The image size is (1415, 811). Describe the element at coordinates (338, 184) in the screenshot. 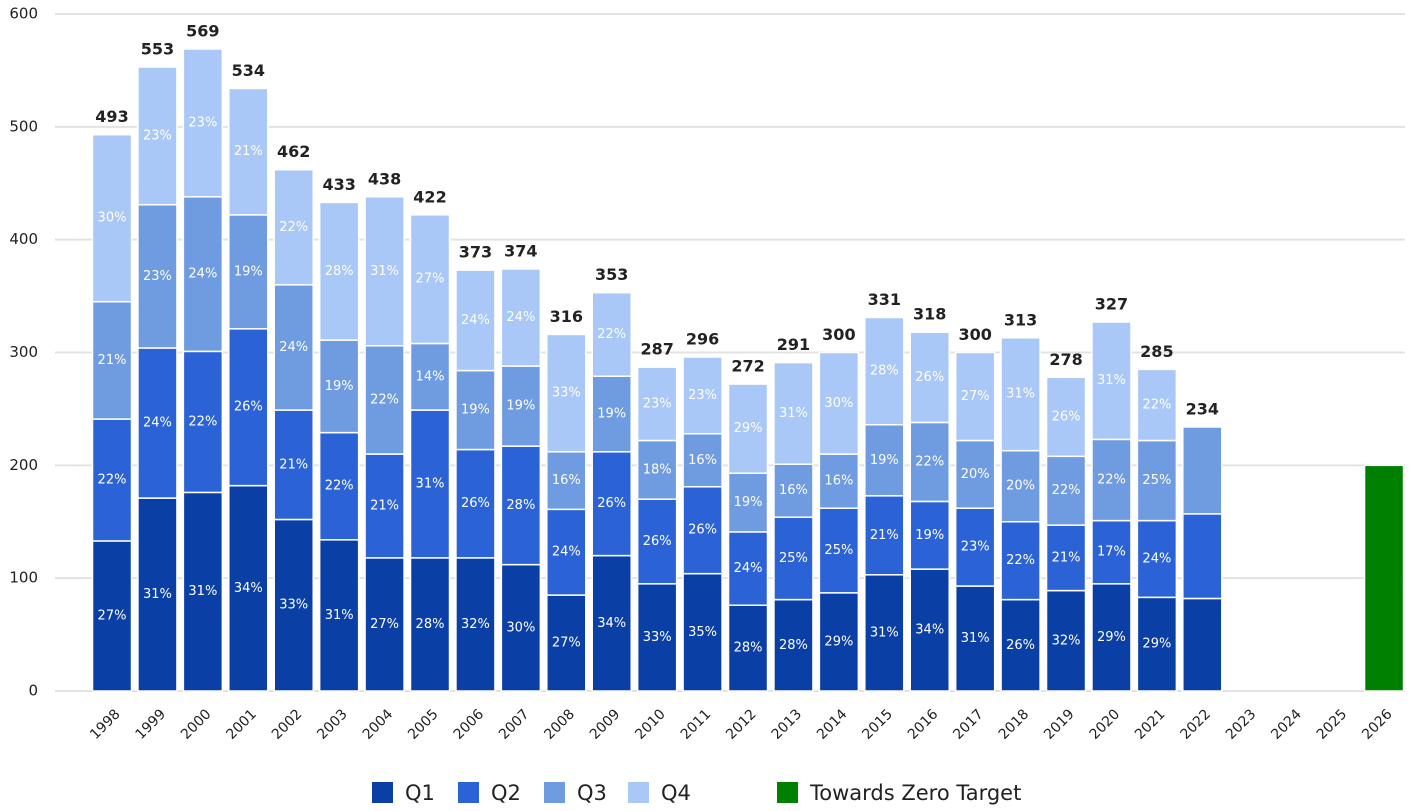

I see `total-label: 433` at that location.